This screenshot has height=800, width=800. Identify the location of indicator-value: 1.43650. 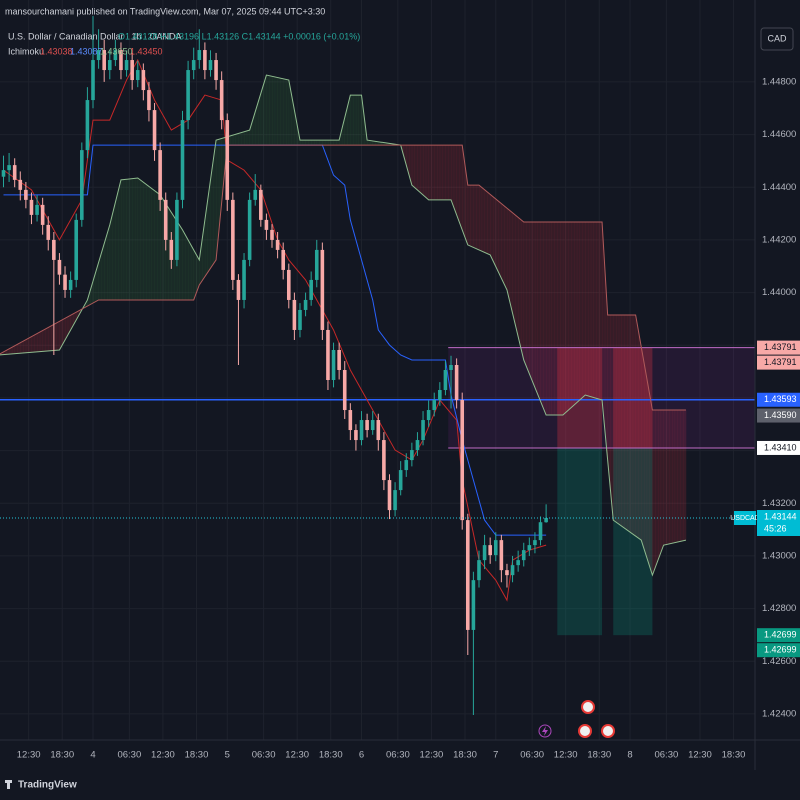
(116, 51).